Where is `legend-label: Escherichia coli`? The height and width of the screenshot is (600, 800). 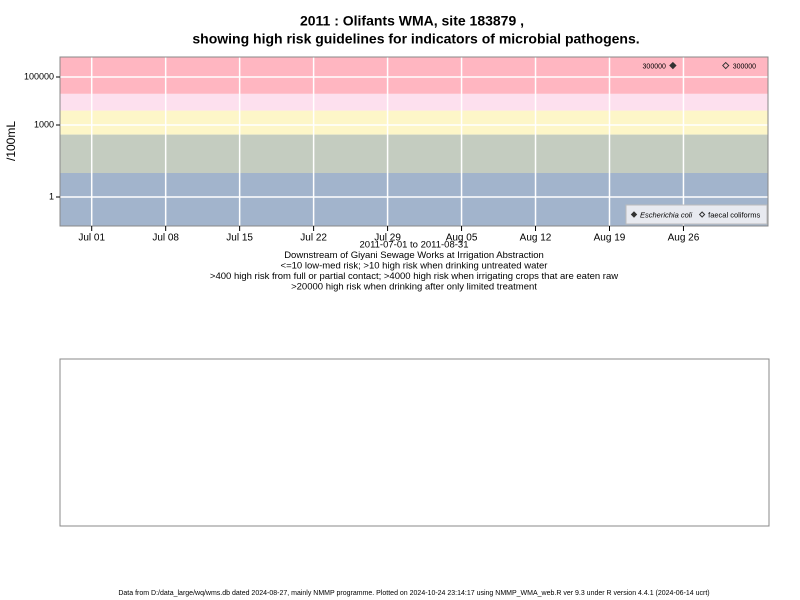 legend-label: Escherichia coli is located at coordinates (666, 214).